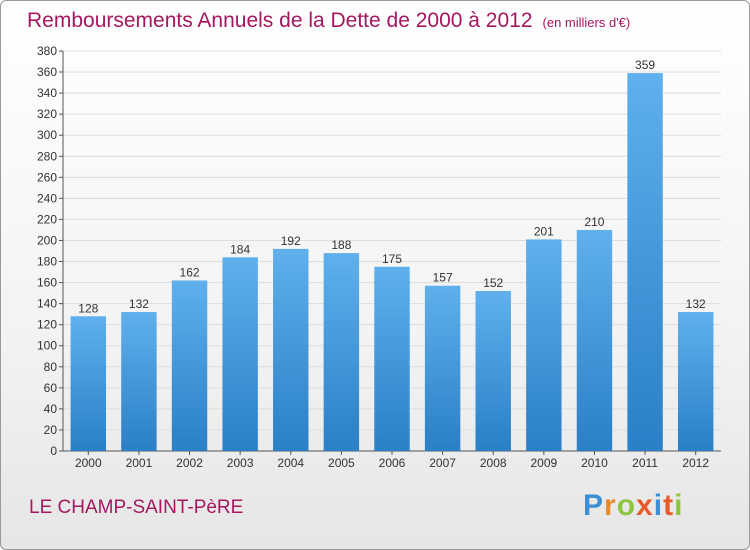 This screenshot has height=550, width=750. What do you see at coordinates (543, 463) in the screenshot?
I see `x-tick-label: 2009` at bounding box center [543, 463].